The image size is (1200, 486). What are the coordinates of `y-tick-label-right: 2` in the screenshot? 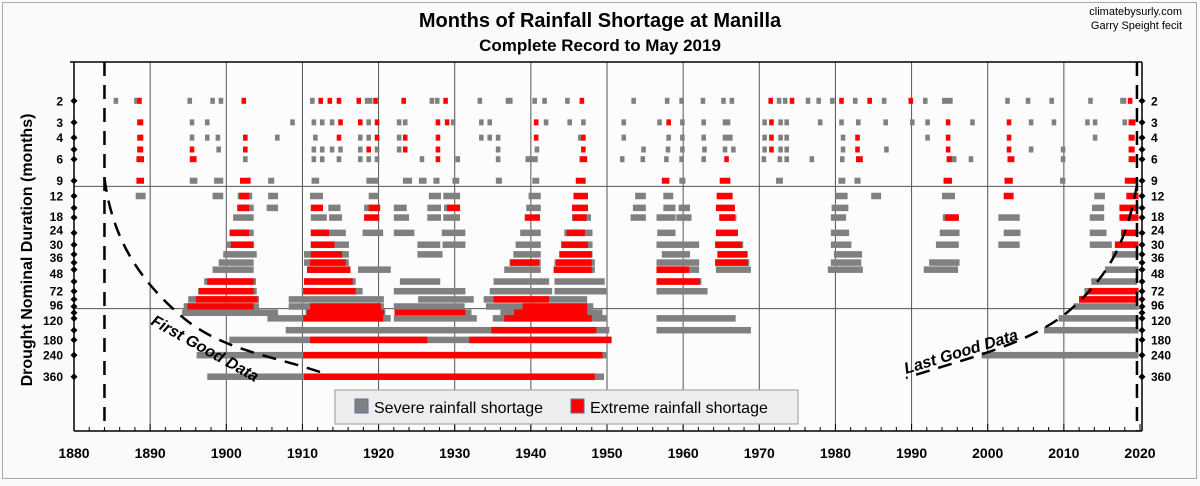 It's located at (1154, 101).